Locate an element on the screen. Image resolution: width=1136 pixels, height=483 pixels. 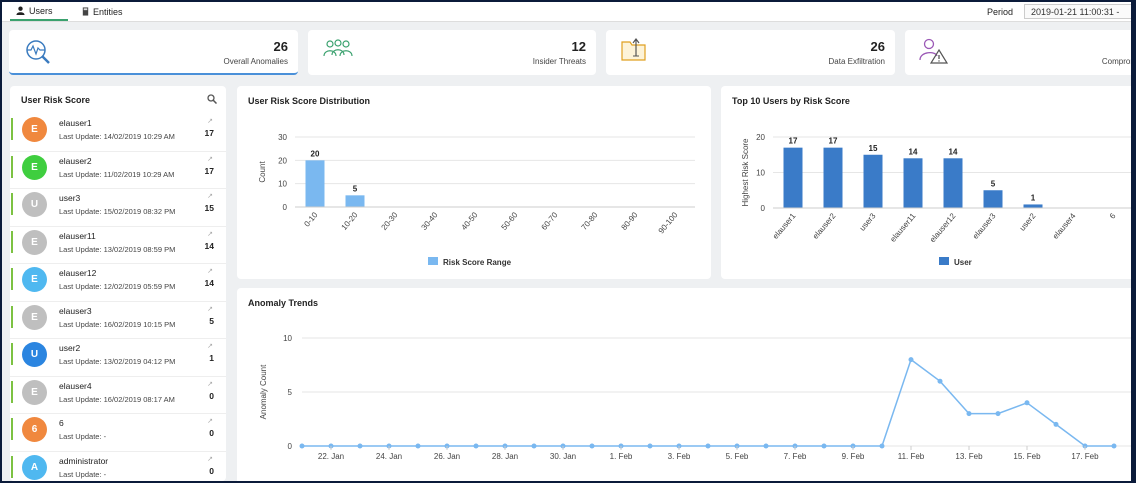
data-label: 5 is located at coordinates (993, 183).